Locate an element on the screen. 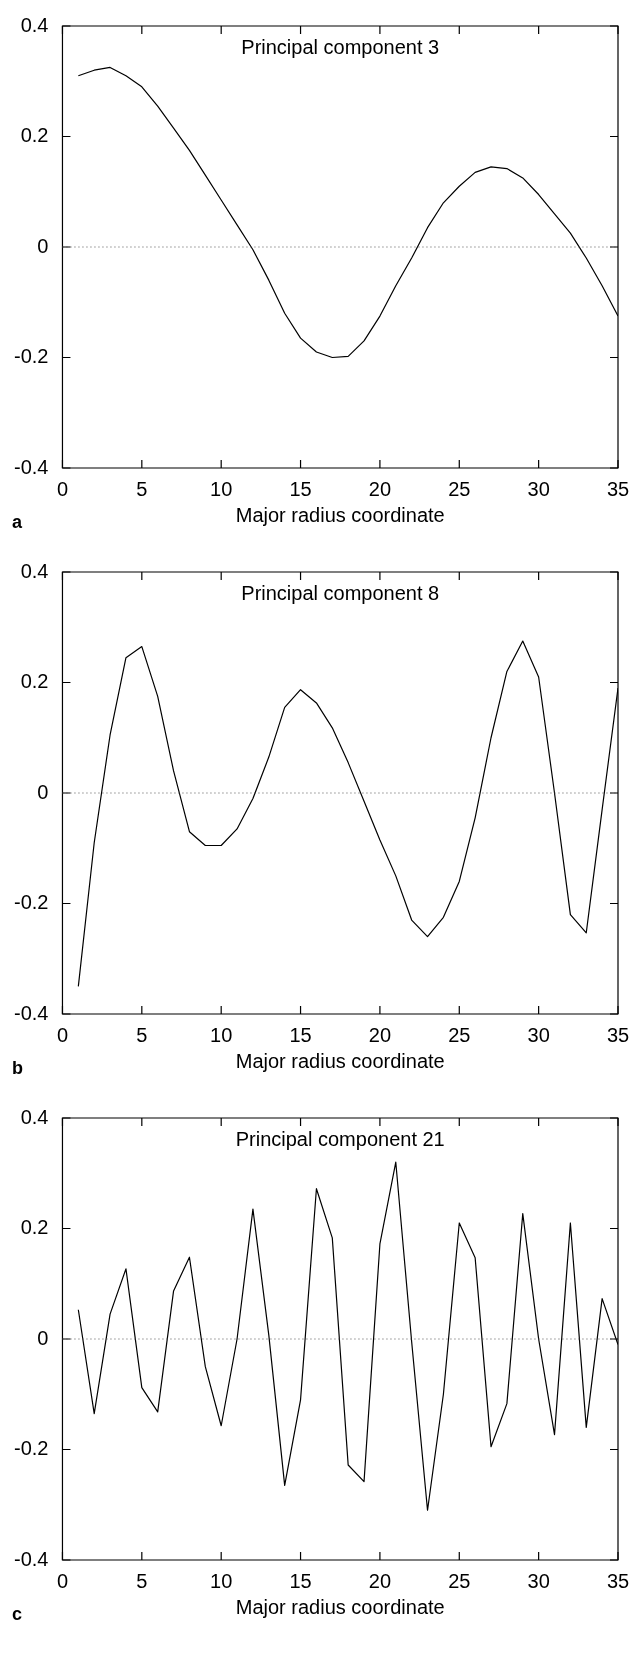  text: Principal component 3 is located at coordinates (340, 46).